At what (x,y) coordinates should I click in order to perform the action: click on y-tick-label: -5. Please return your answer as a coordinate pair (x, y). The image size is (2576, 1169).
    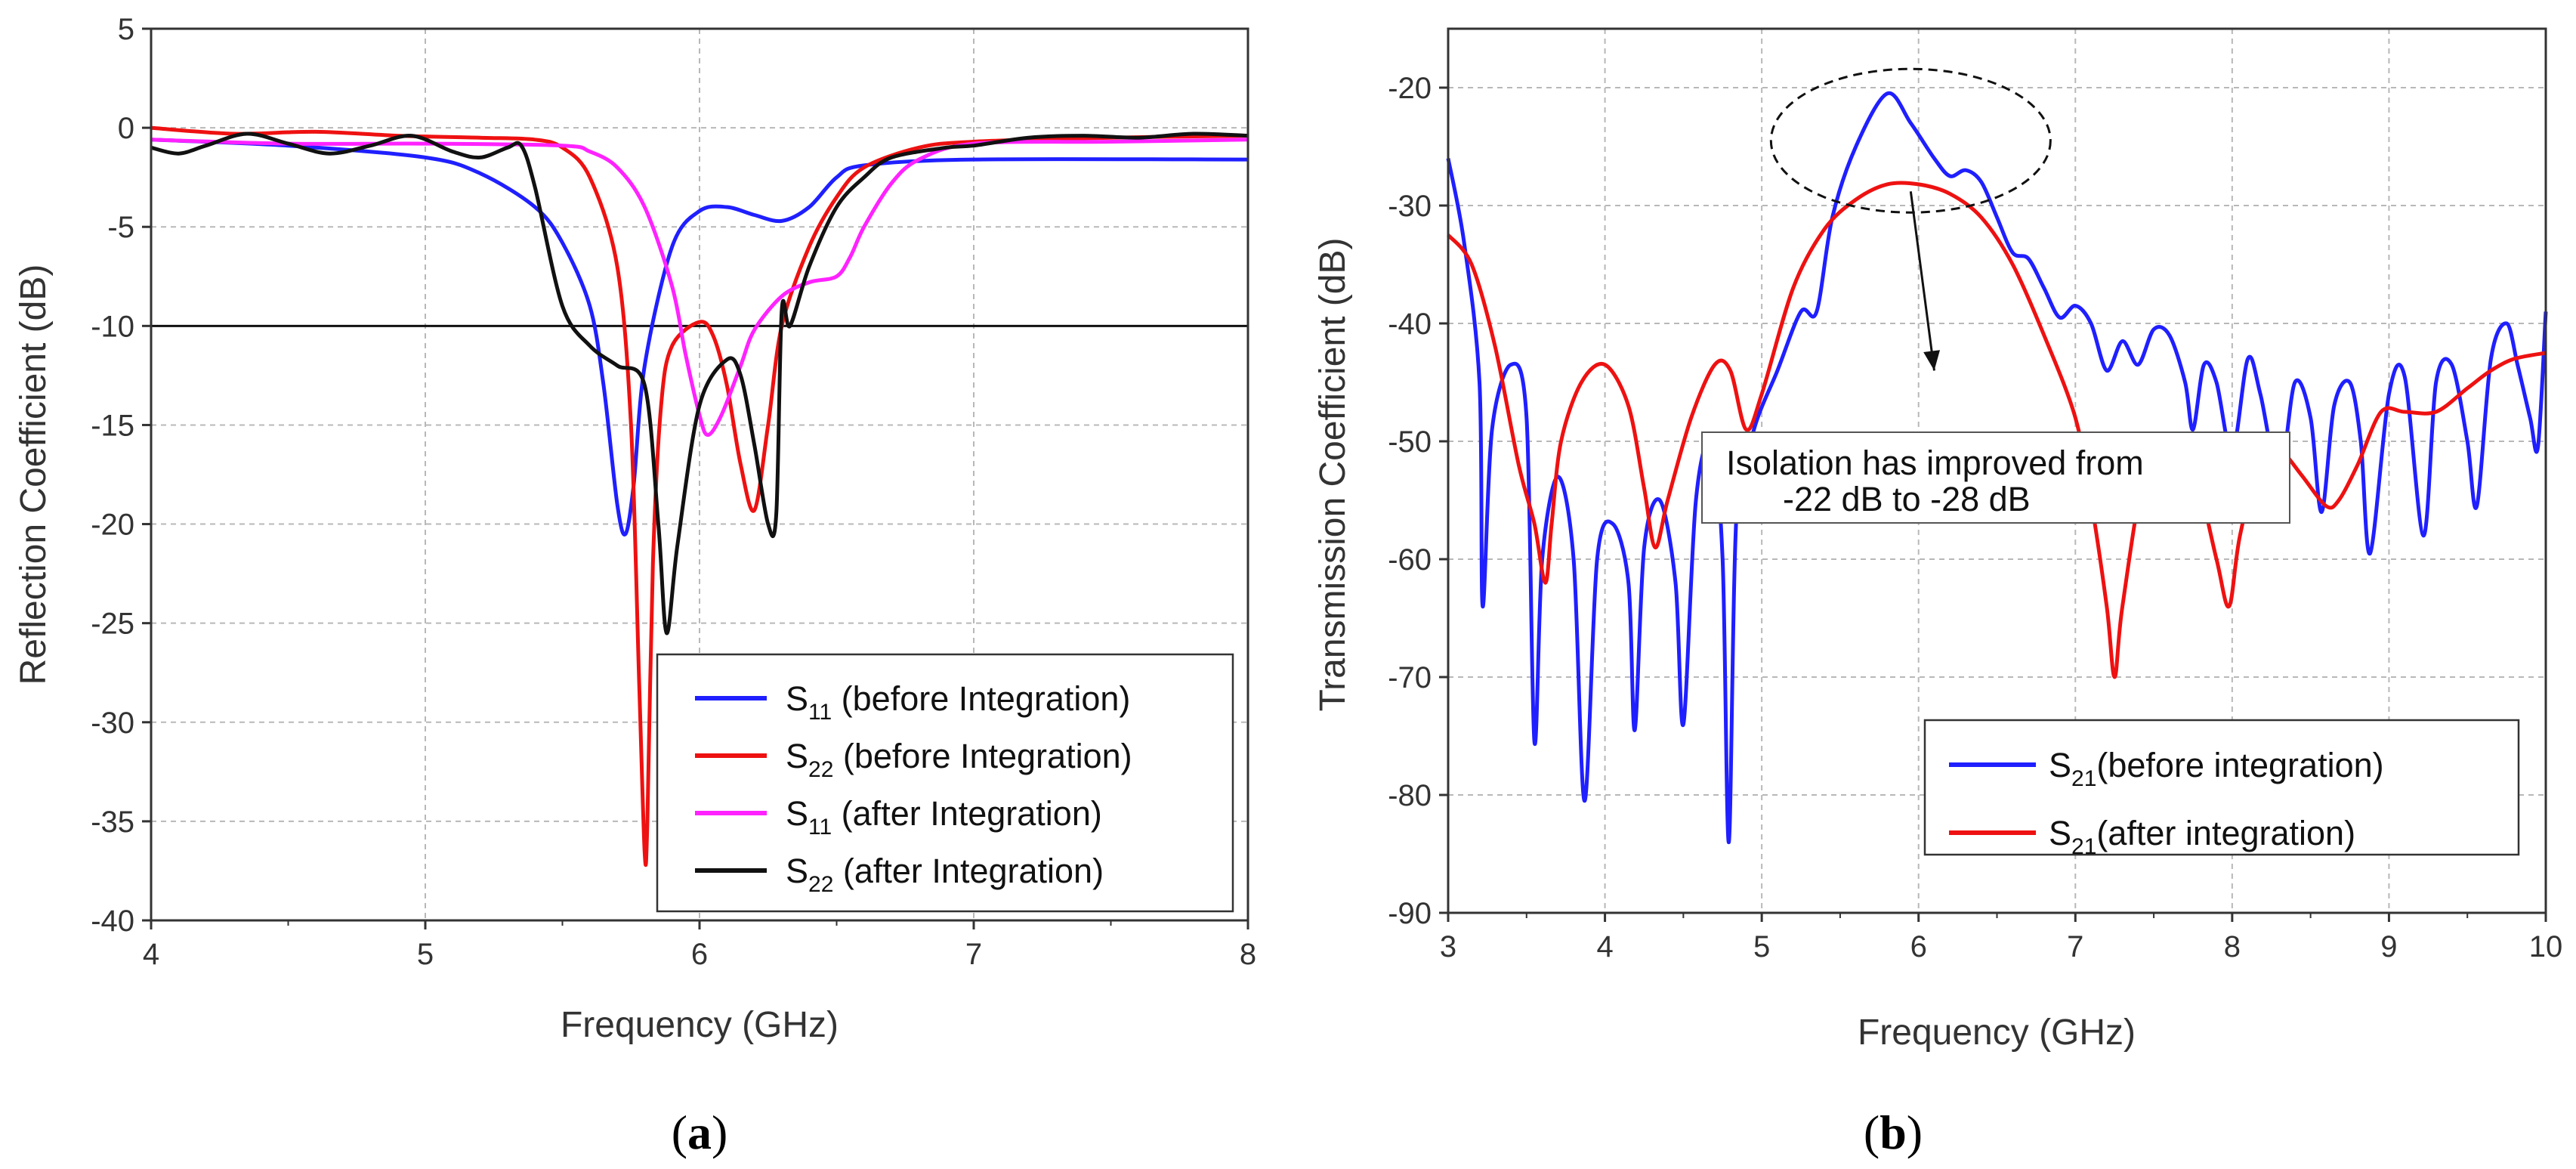
    Looking at the image, I should click on (120, 227).